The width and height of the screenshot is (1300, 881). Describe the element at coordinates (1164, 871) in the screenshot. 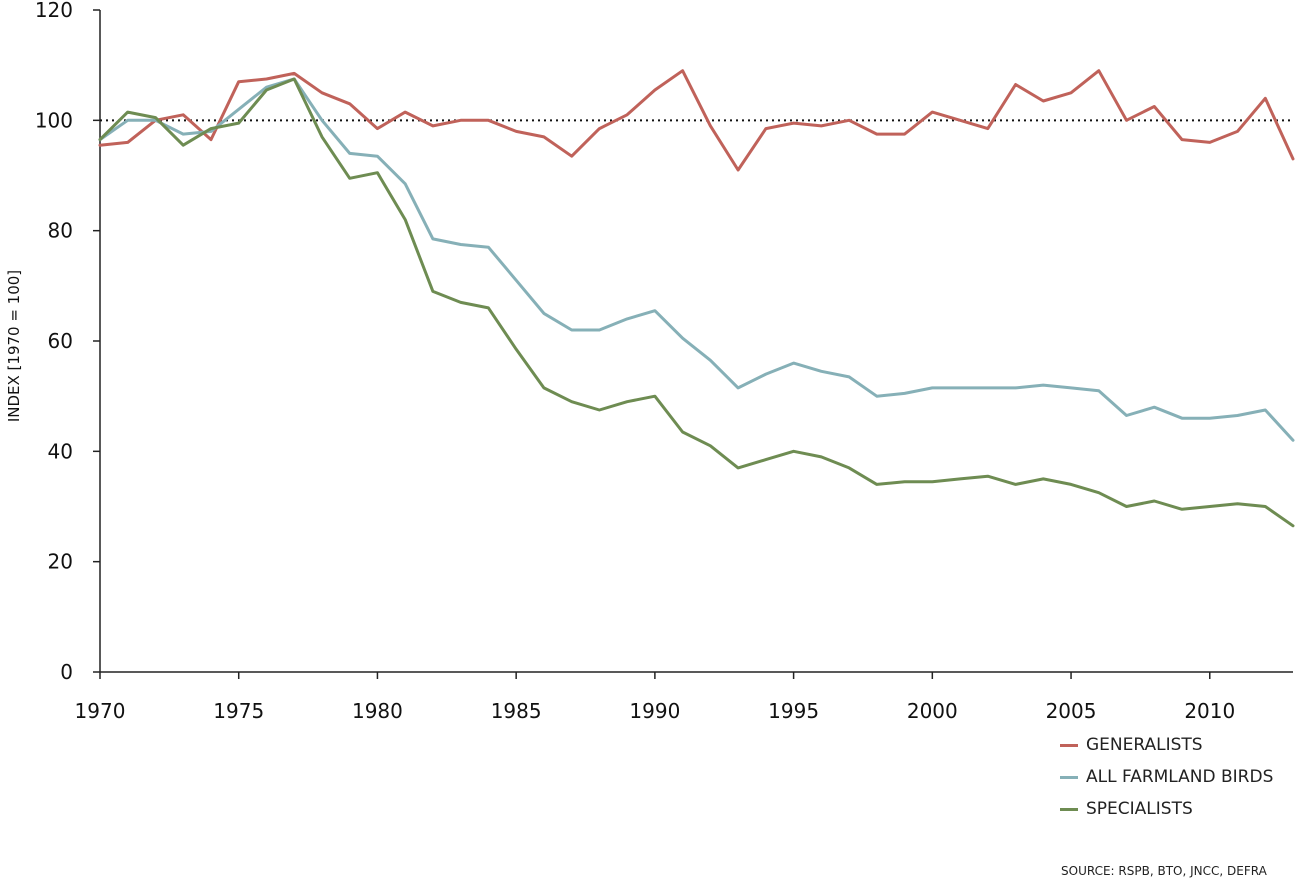

I see `source-note: SOURCE: RSPB, BTO, JNCC, DEFRA` at that location.